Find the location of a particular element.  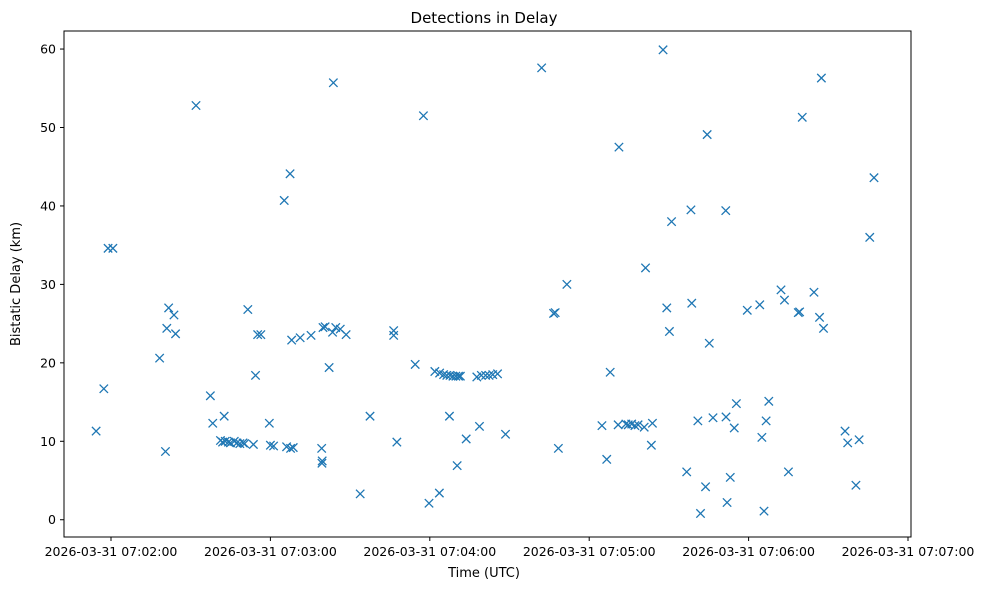

x-tick-label: 2026-03-31 07:05:00 is located at coordinates (589, 551).